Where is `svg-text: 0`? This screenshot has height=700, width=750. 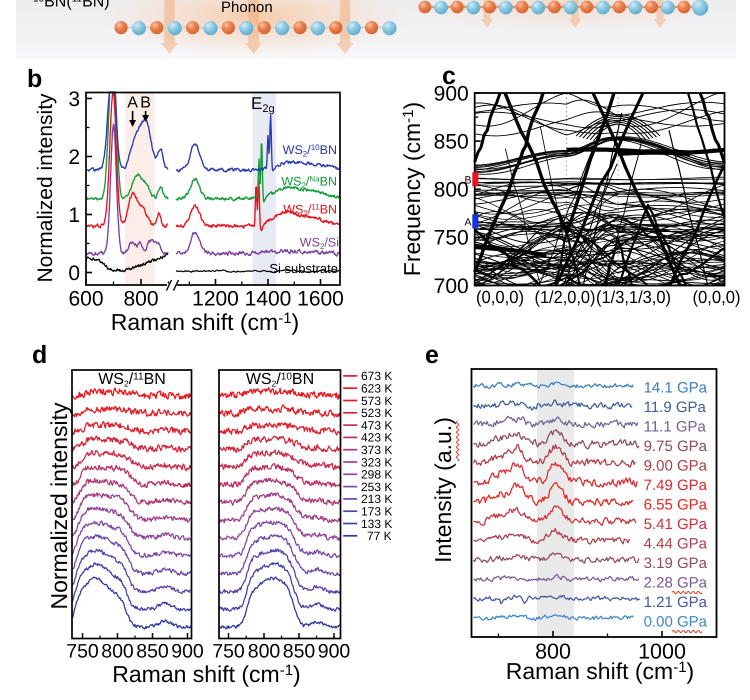
svg-text: 0 is located at coordinates (74, 273).